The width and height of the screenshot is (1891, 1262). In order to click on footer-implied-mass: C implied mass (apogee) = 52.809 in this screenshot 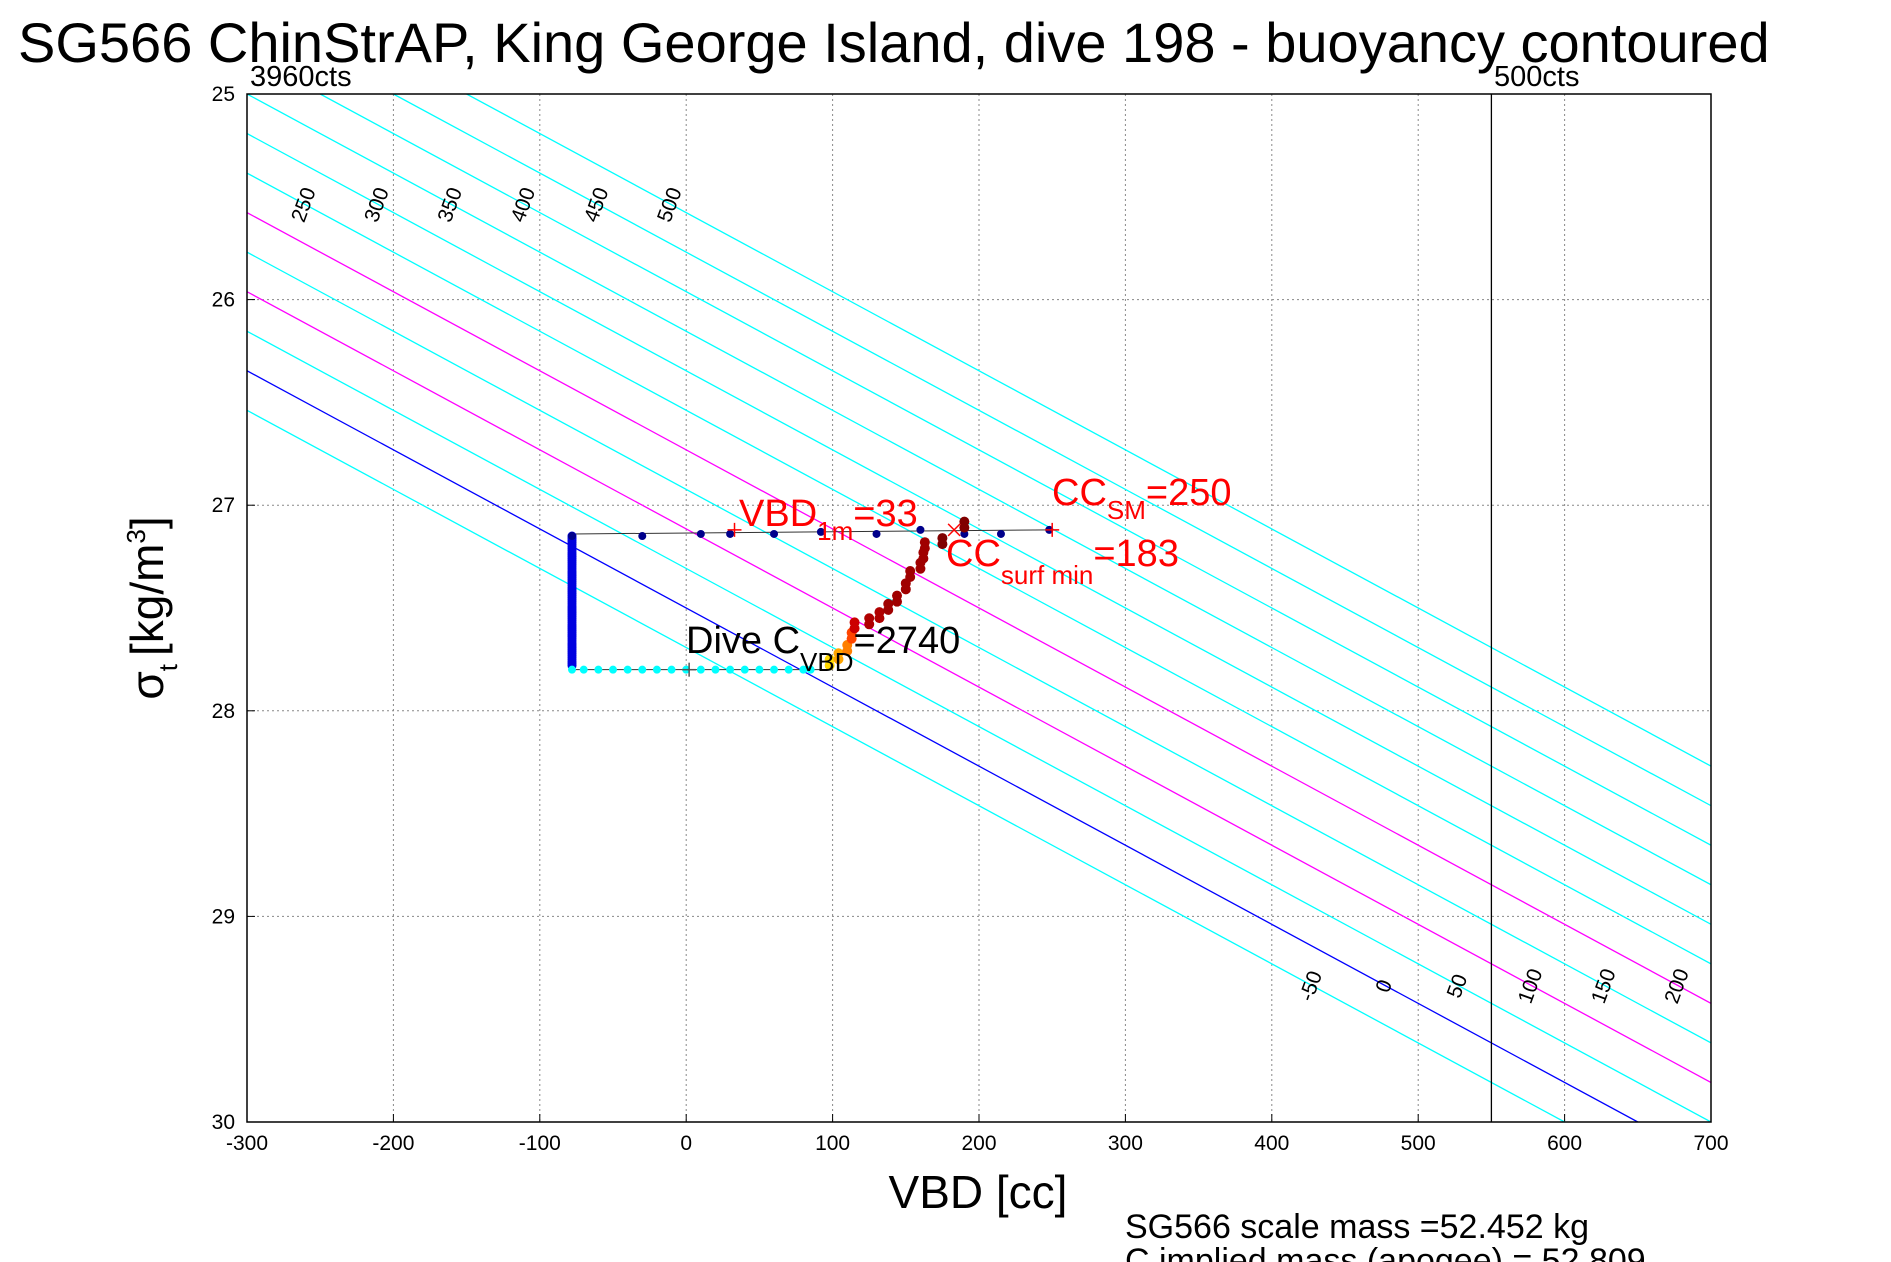, I will do `click(1385, 1252)`.